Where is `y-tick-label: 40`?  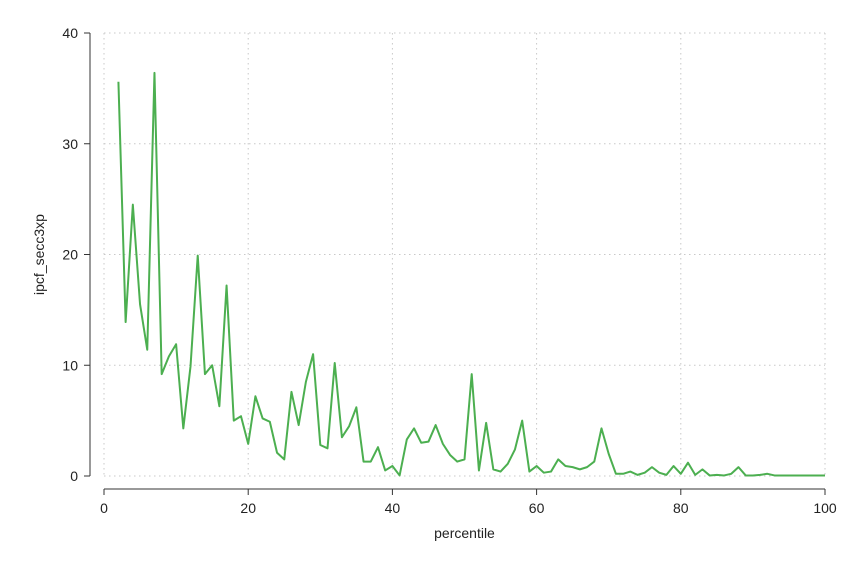 y-tick-label: 40 is located at coordinates (70, 33).